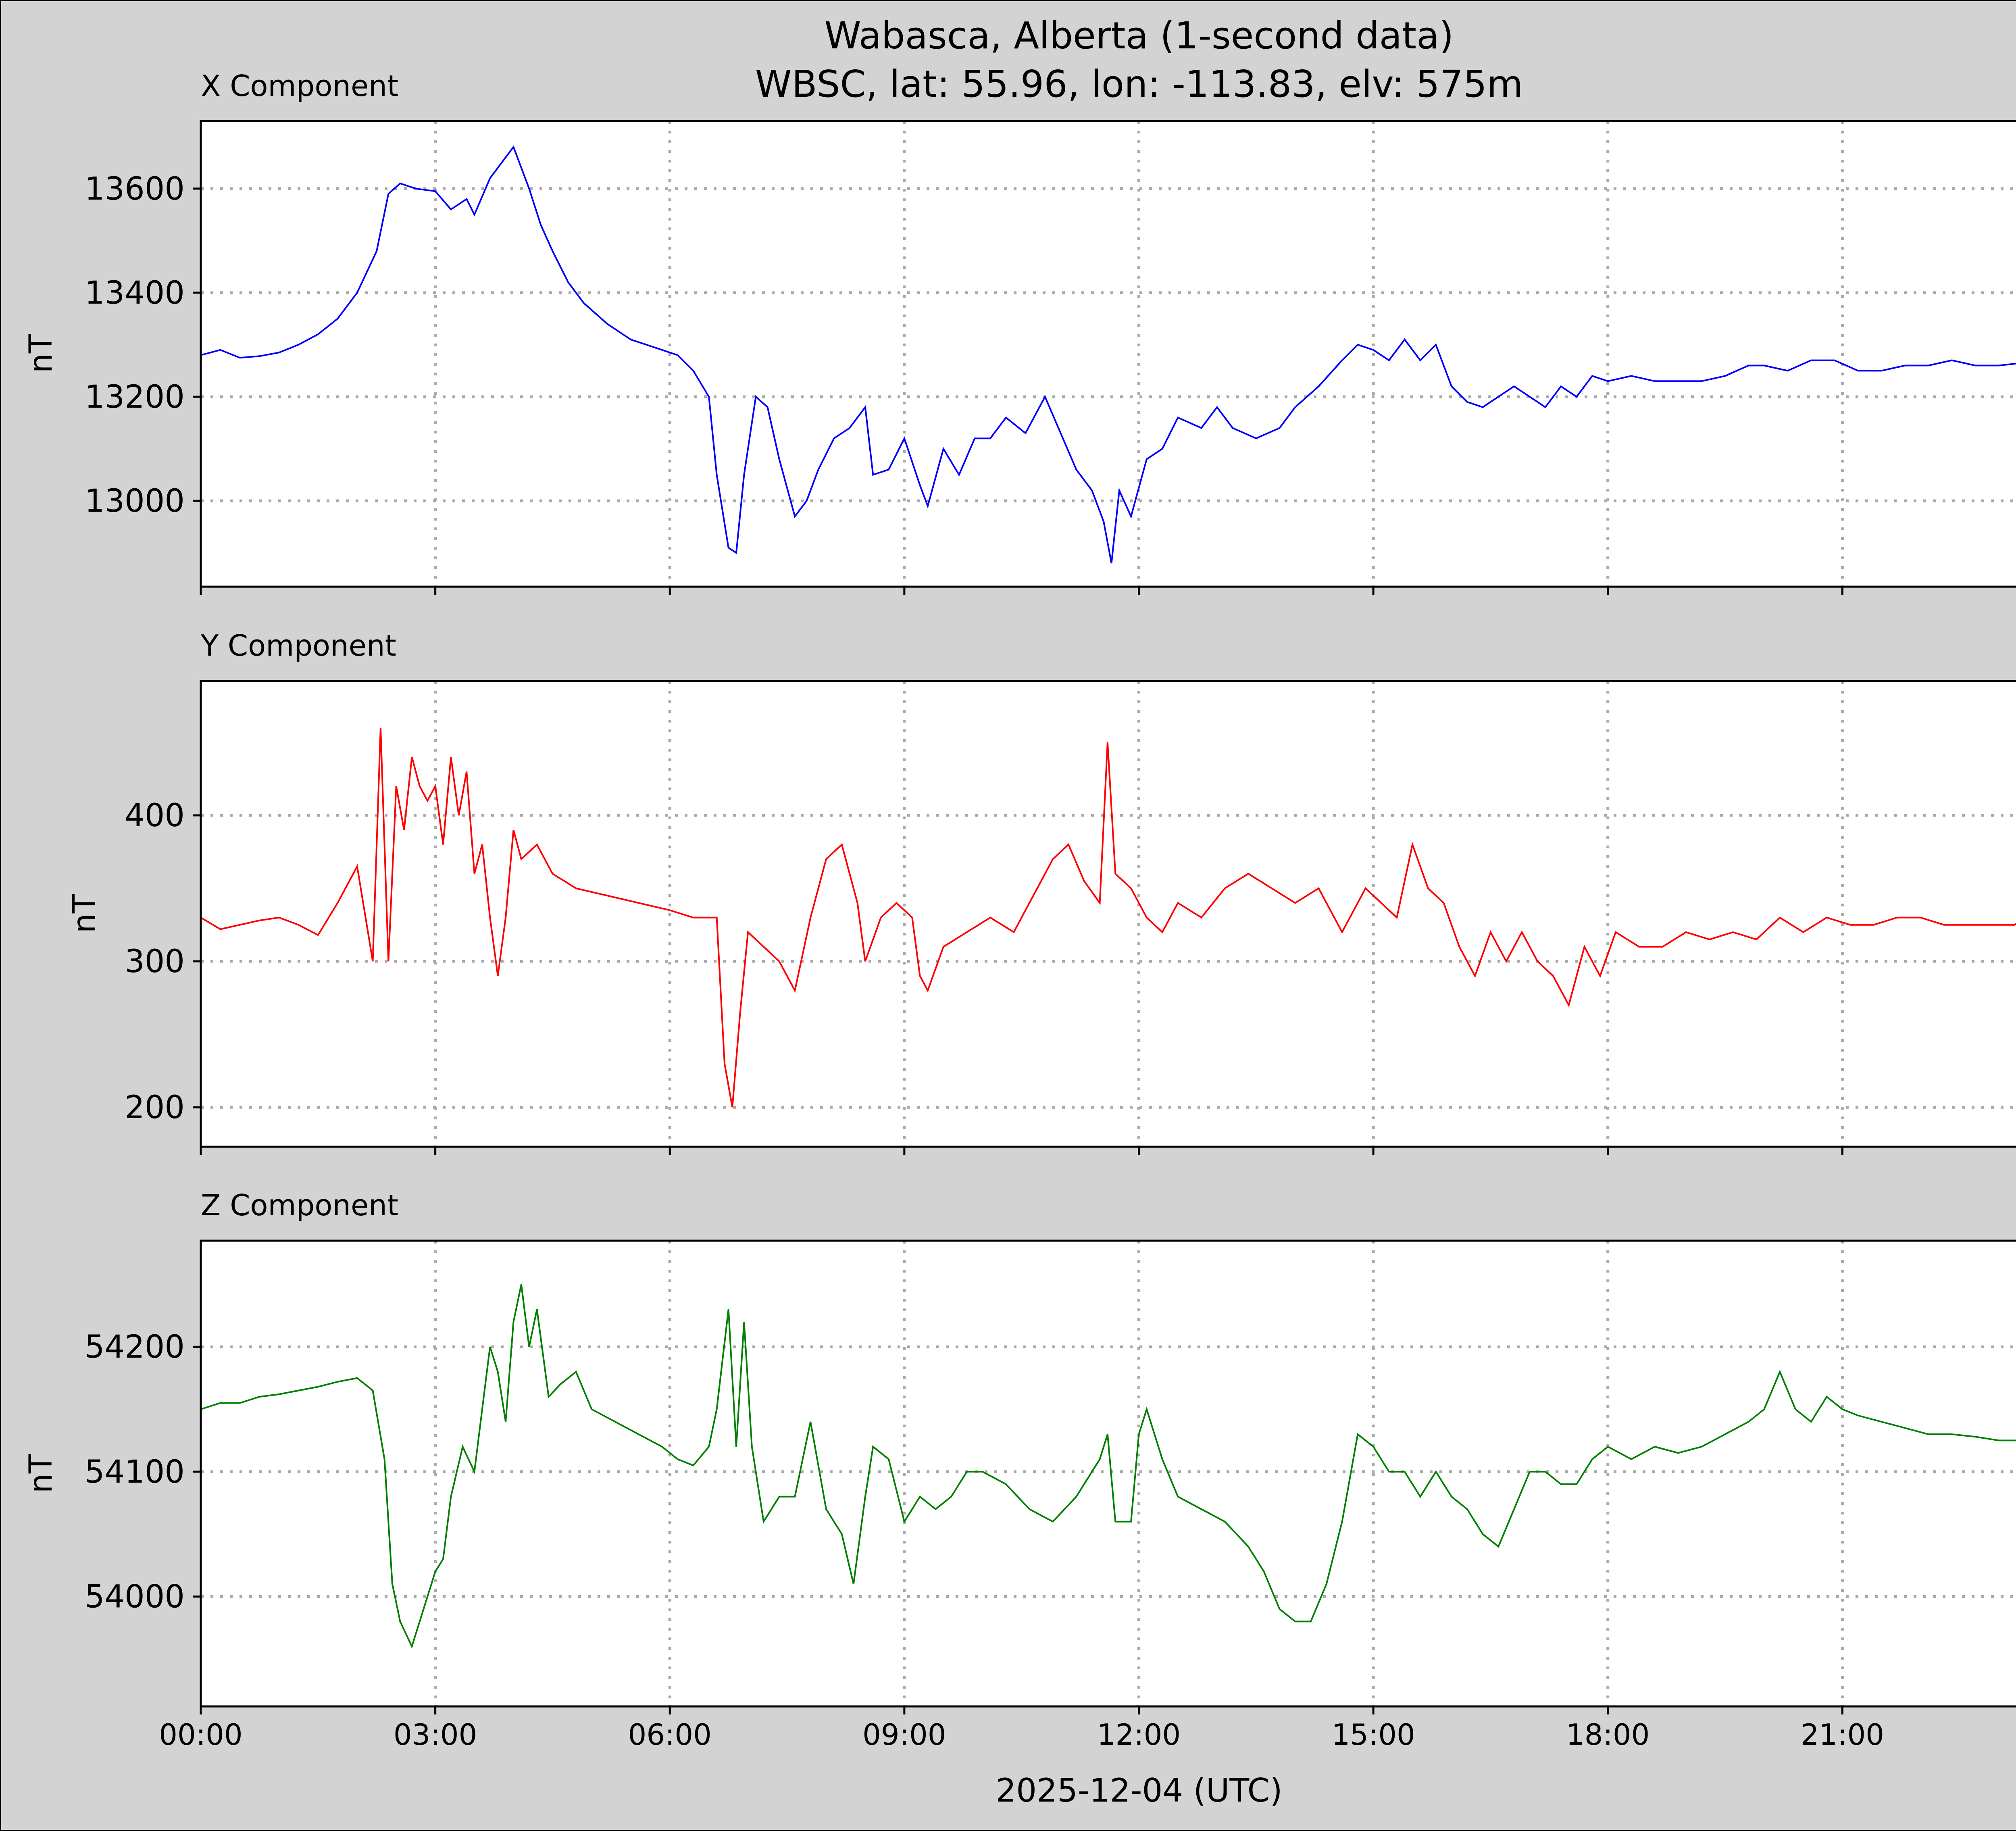 Image resolution: width=2016 pixels, height=1831 pixels. I want to click on y-ticks: 13000 13200 13400 13600, so click(143, 345).